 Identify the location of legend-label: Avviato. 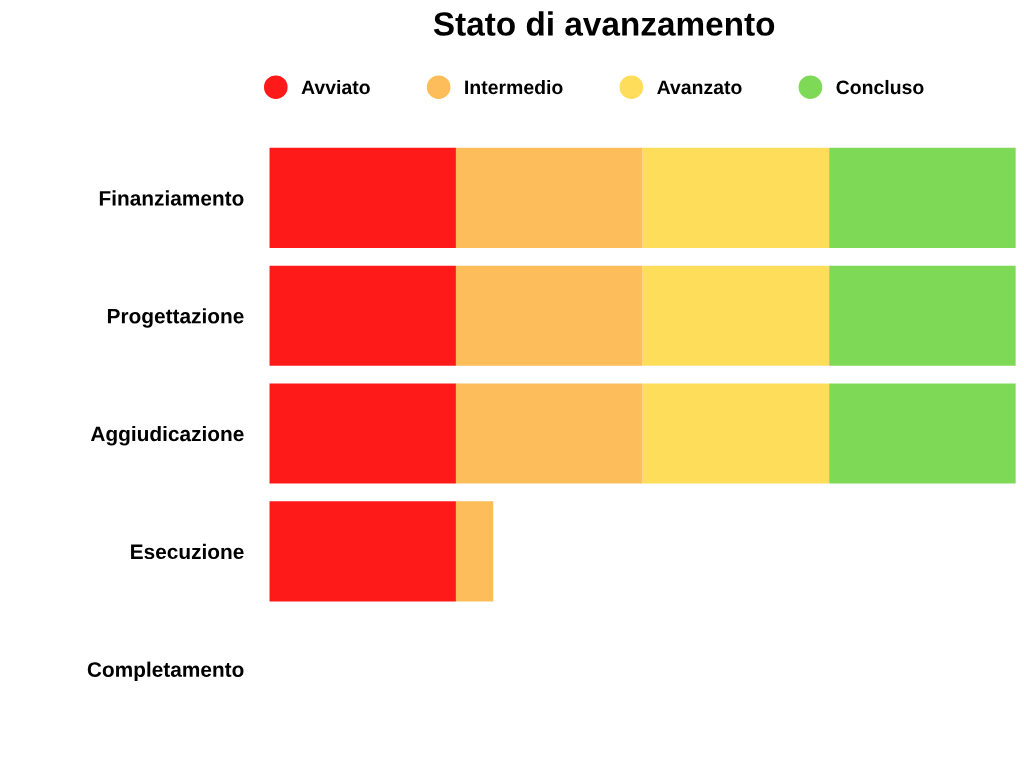
(335, 87).